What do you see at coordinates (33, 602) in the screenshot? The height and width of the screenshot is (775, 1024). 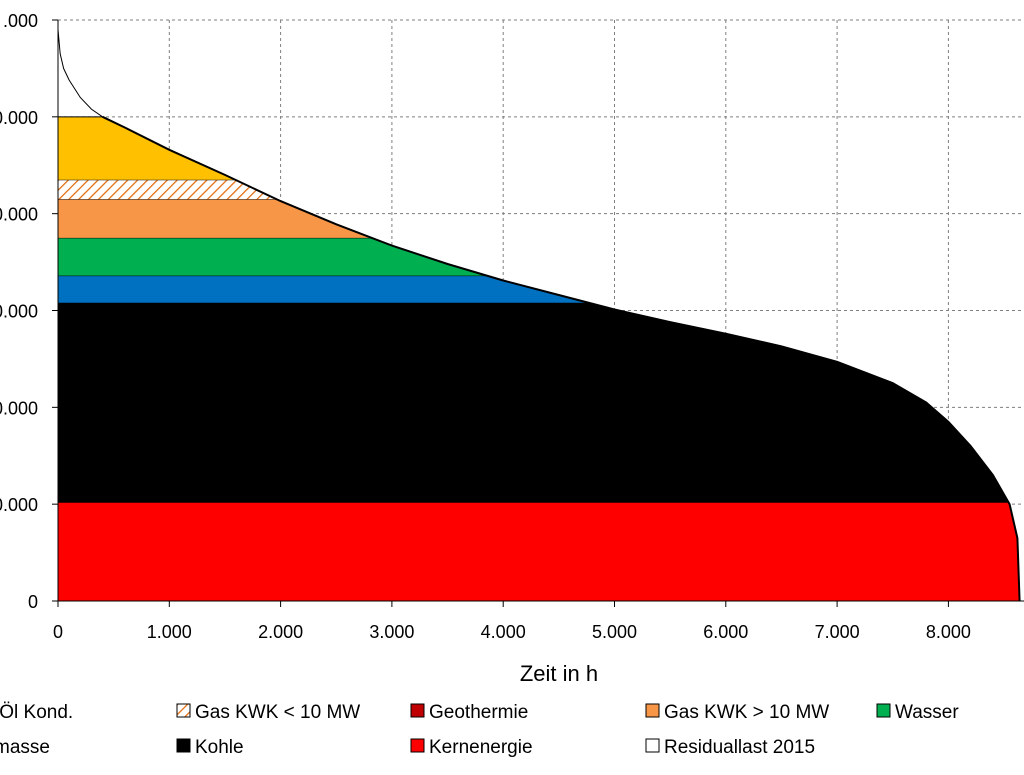 I see `y-tick-label: 0` at bounding box center [33, 602].